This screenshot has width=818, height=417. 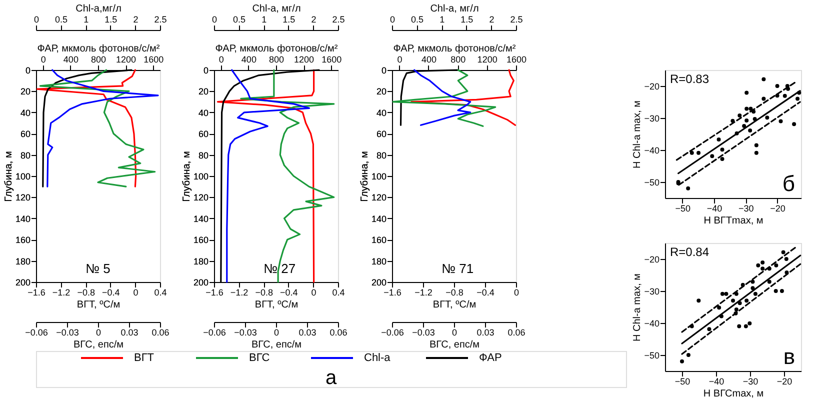 What do you see at coordinates (239, 293) in the screenshot?
I see `x-tick-label: −1.2` at bounding box center [239, 293].